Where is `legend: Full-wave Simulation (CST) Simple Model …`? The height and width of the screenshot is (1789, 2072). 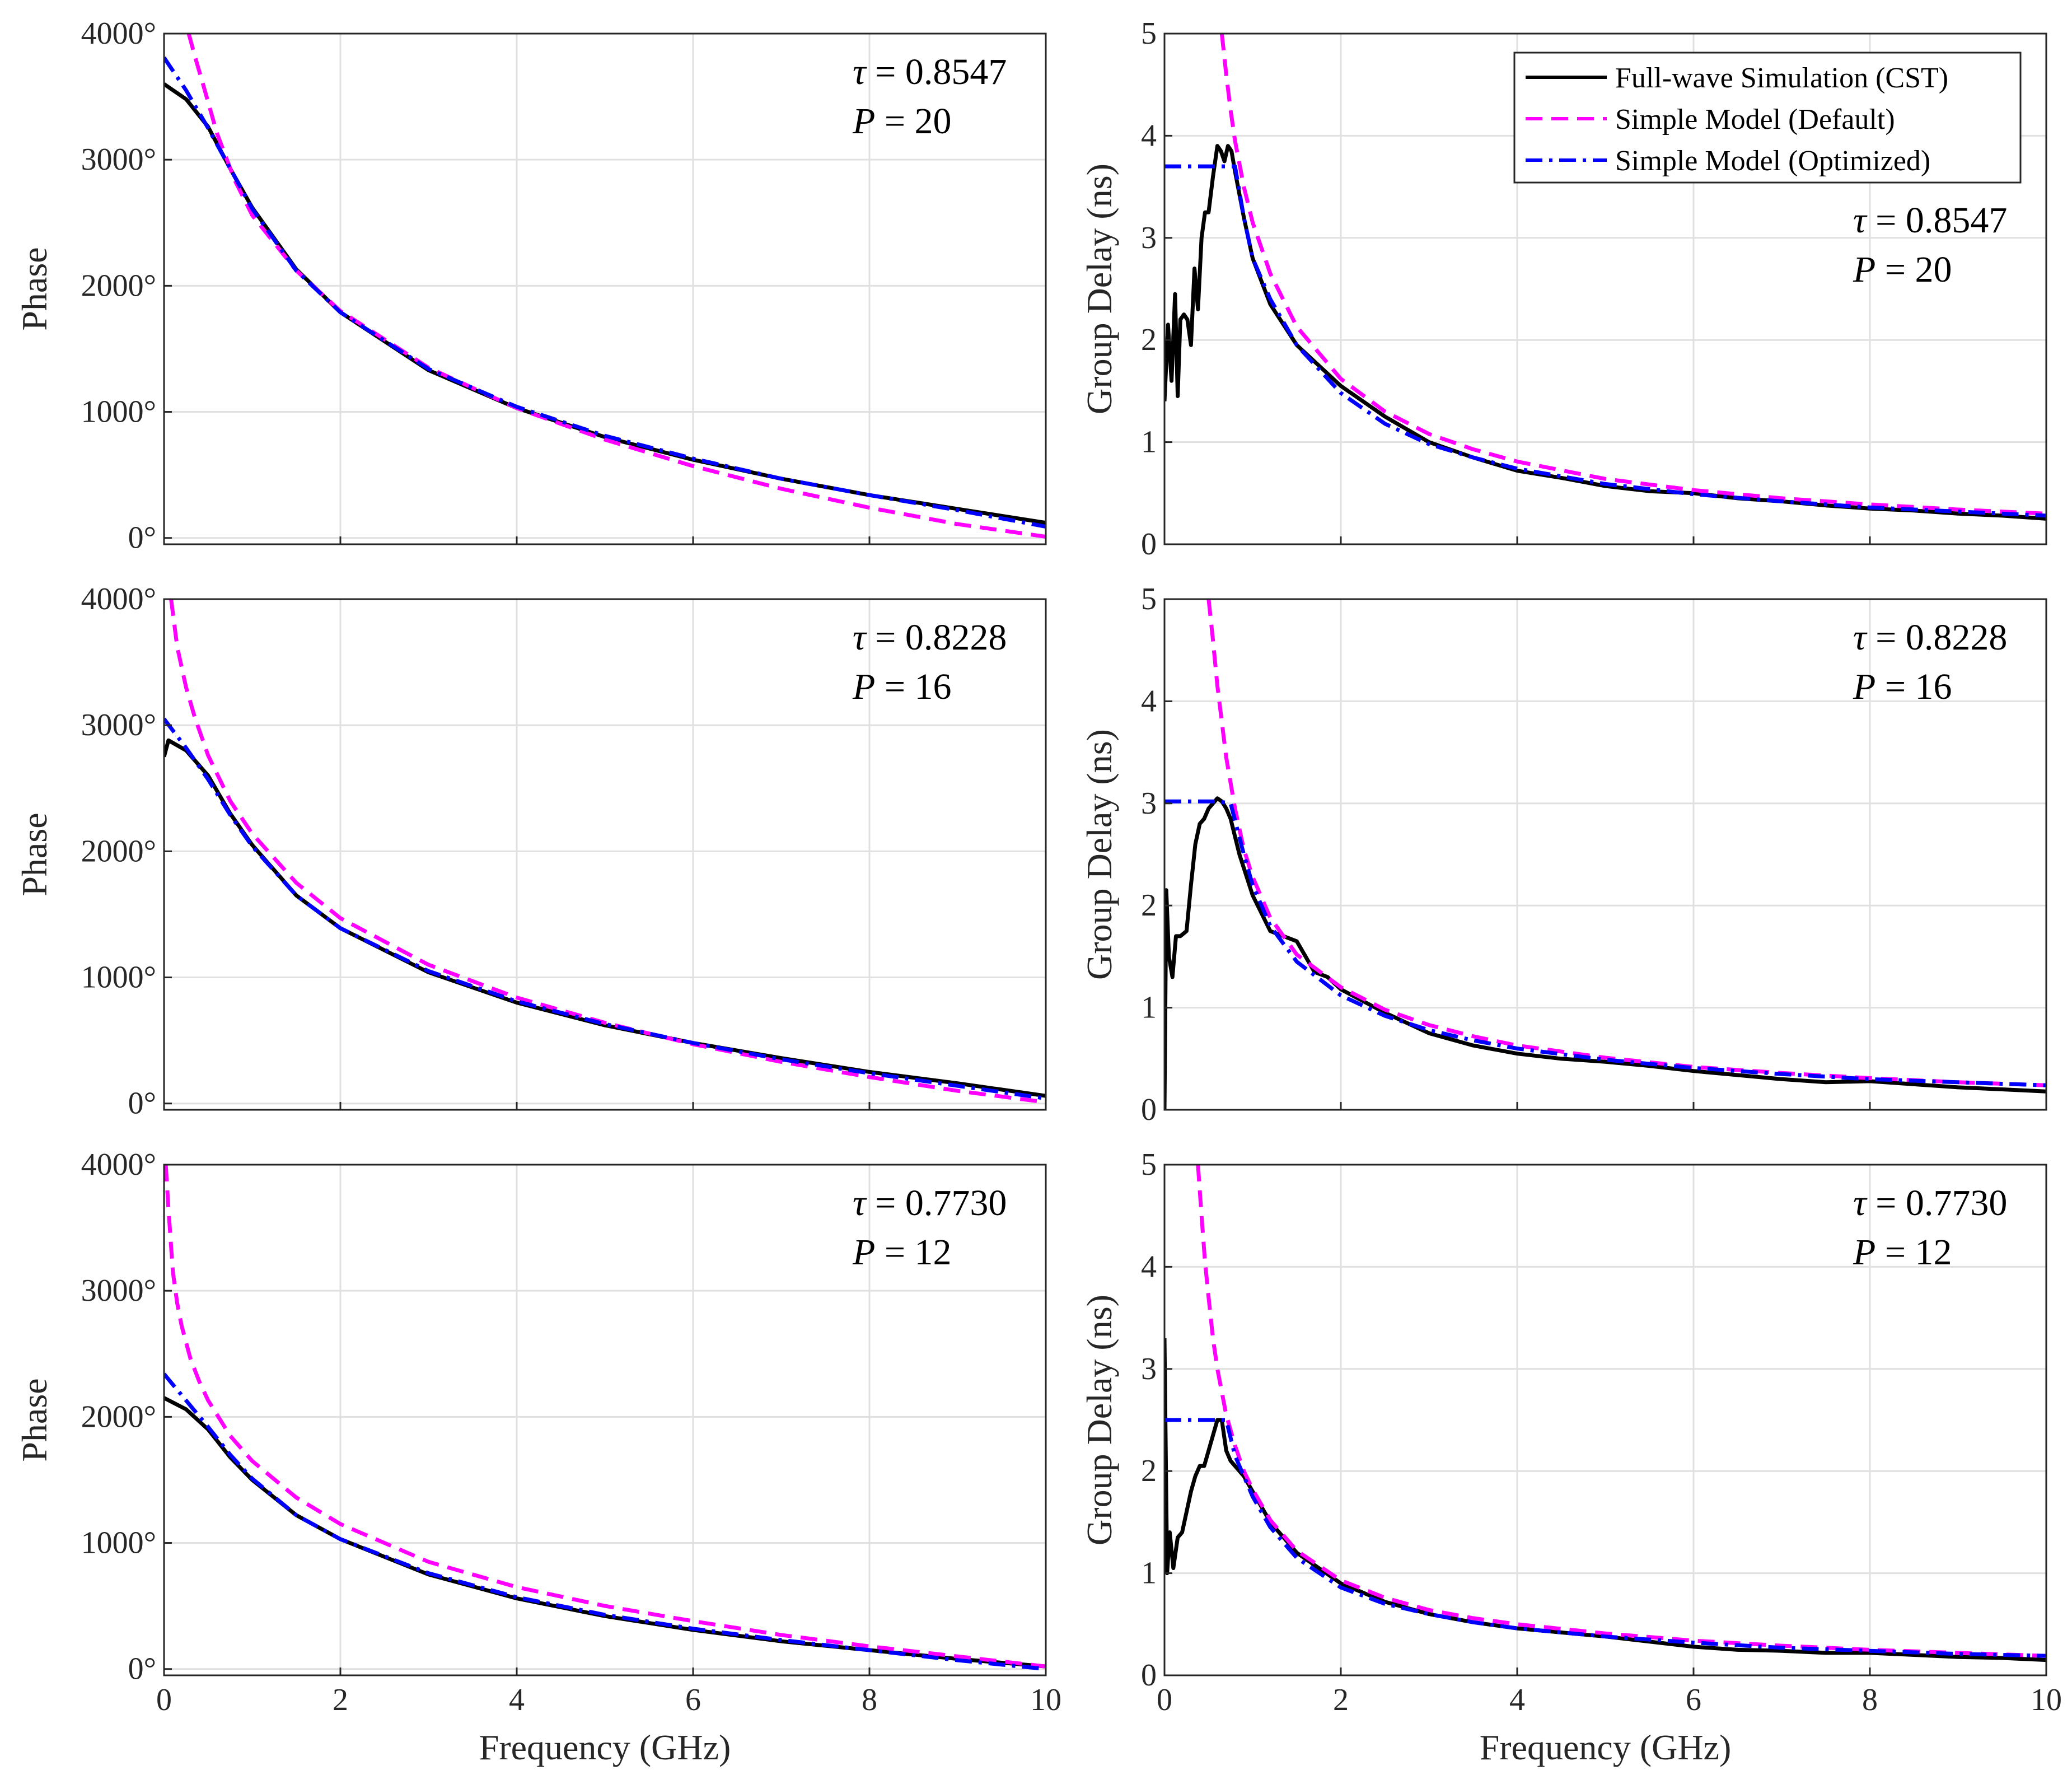 legend: Full-wave Simulation (CST) Simple Model … is located at coordinates (1767, 118).